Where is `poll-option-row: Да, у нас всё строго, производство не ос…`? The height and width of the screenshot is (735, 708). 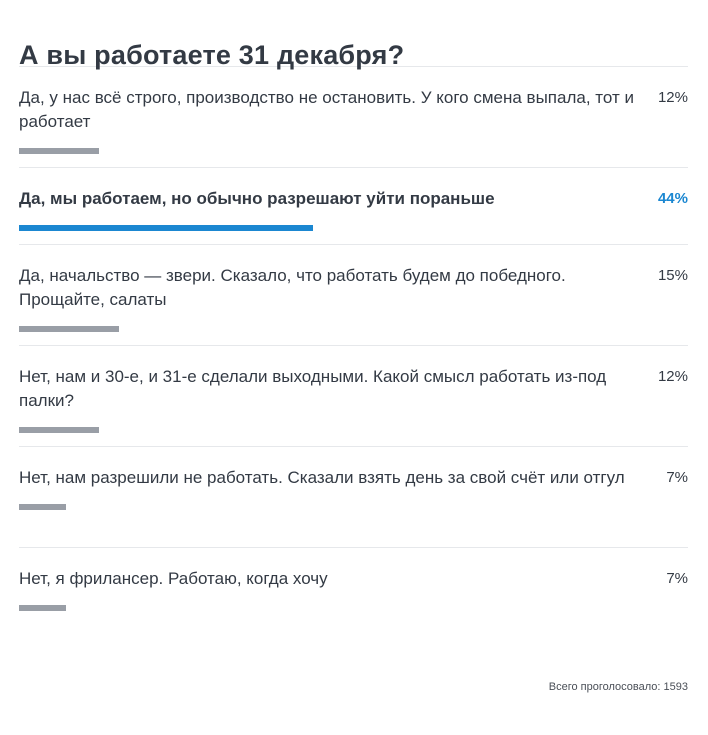
poll-option-row: Да, у нас всё строго, производство не ос… is located at coordinates (353, 110).